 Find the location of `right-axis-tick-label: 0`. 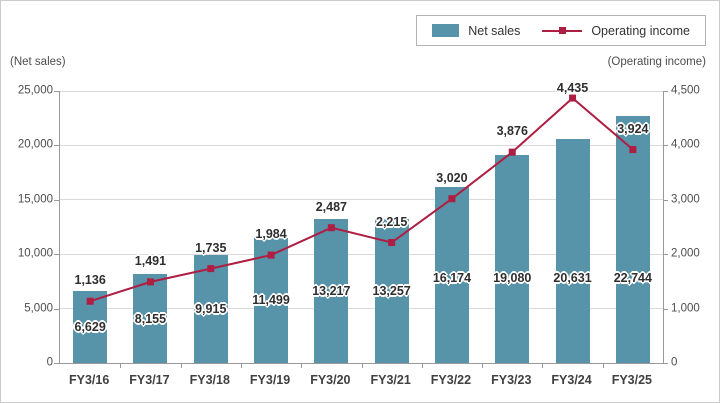

right-axis-tick-label: 0 is located at coordinates (674, 362).